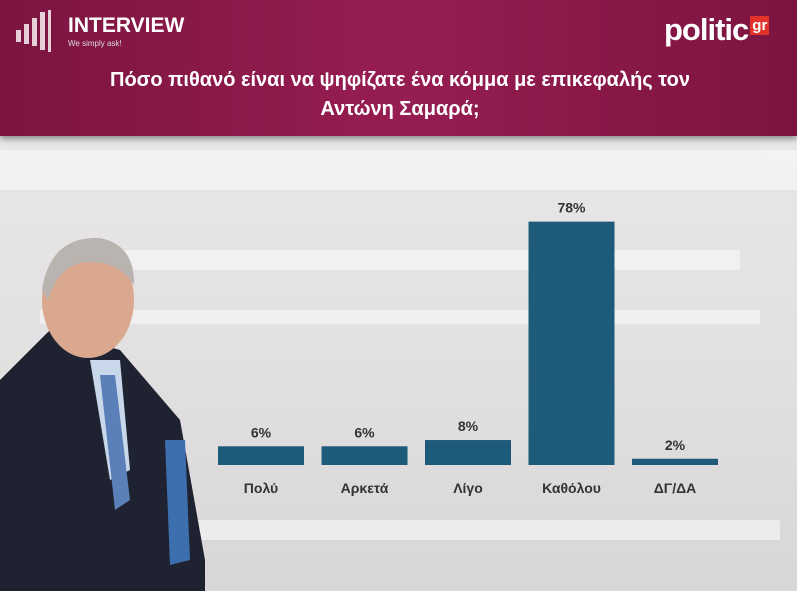  What do you see at coordinates (261, 488) in the screenshot?
I see `category-label: Πολύ` at bounding box center [261, 488].